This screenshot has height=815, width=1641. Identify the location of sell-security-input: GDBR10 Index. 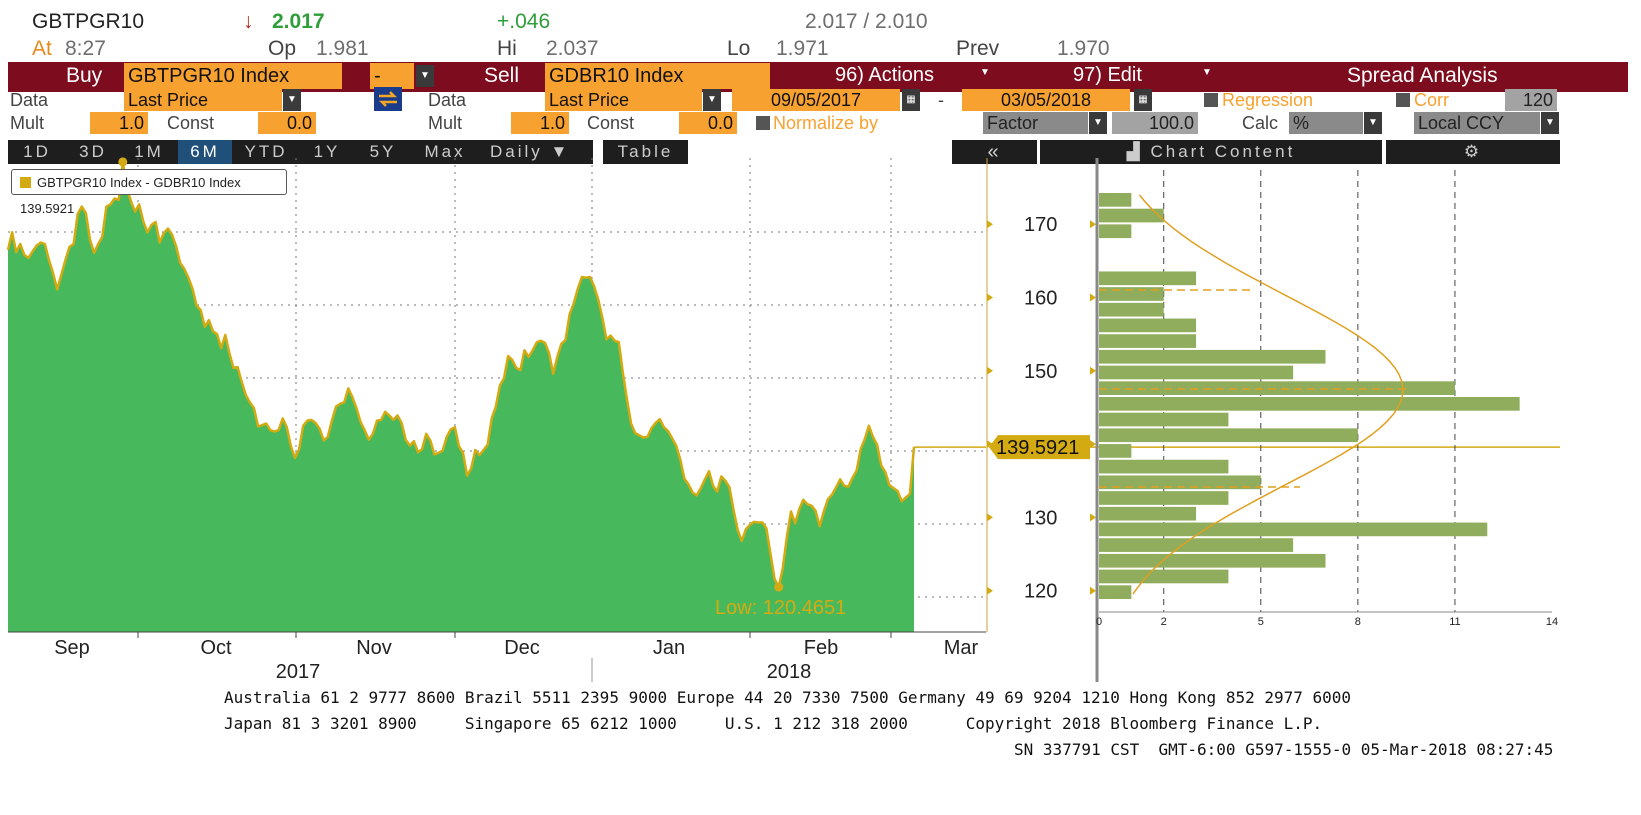
(657, 76).